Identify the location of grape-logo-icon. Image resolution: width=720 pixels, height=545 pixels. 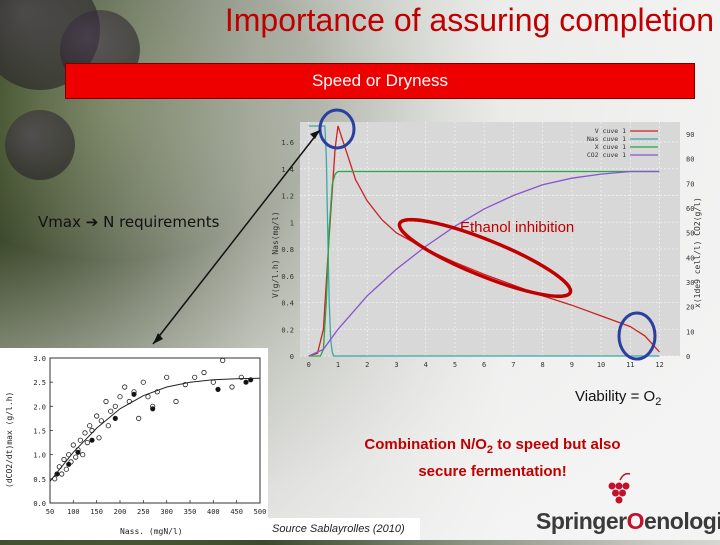
(619, 488).